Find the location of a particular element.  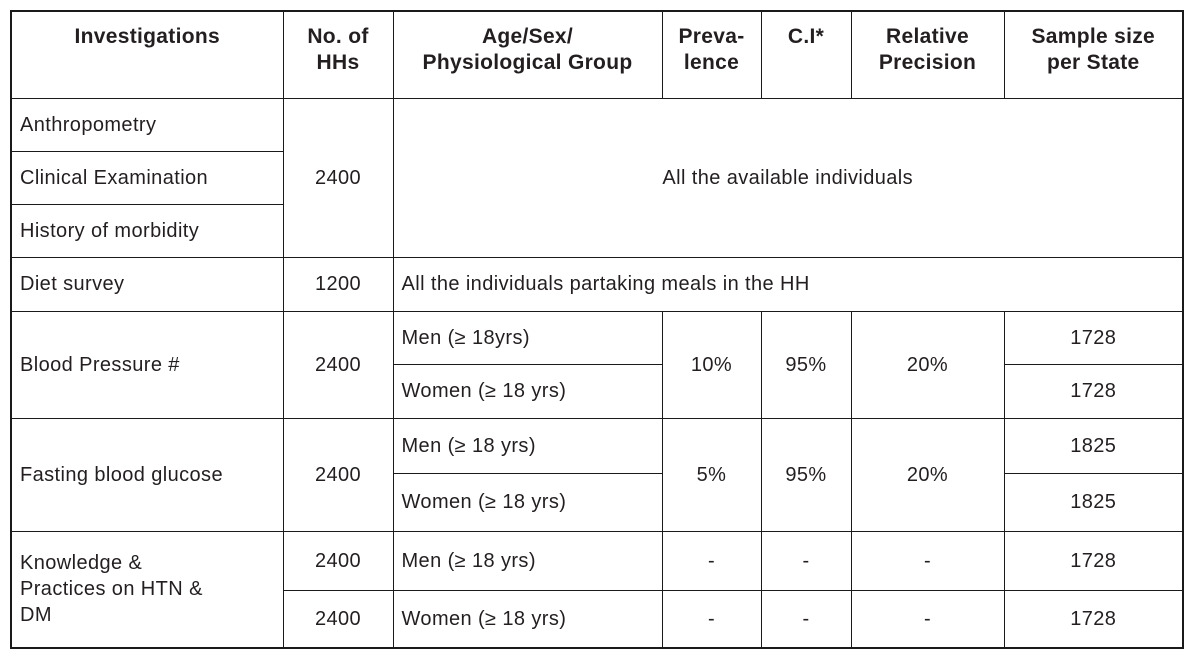

cell-group-kp-women: Women (≥ 18 yrs) is located at coordinates (527, 619).